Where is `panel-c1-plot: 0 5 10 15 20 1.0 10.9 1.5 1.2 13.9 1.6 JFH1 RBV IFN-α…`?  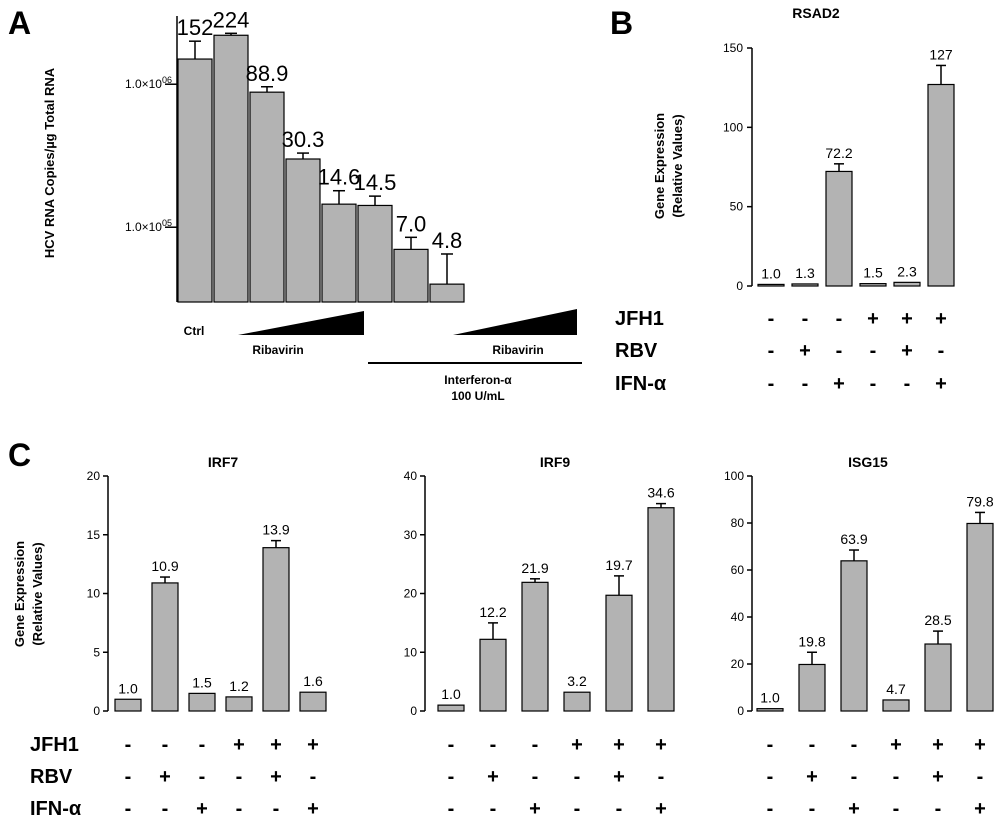
panel-c1-plot: 0 5 10 15 20 1.0 10.9 1.5 1.2 13.9 1.6 JFH1 RBV IFN-α… is located at coordinates (178, 643).